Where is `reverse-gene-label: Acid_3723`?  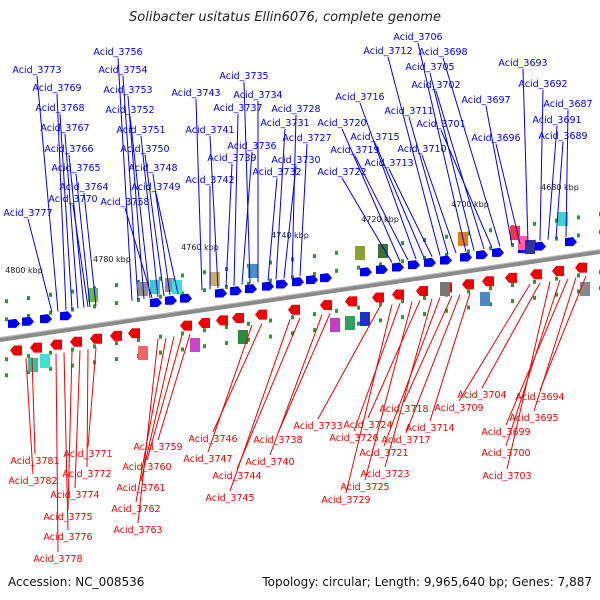 reverse-gene-label: Acid_3723 is located at coordinates (384, 474).